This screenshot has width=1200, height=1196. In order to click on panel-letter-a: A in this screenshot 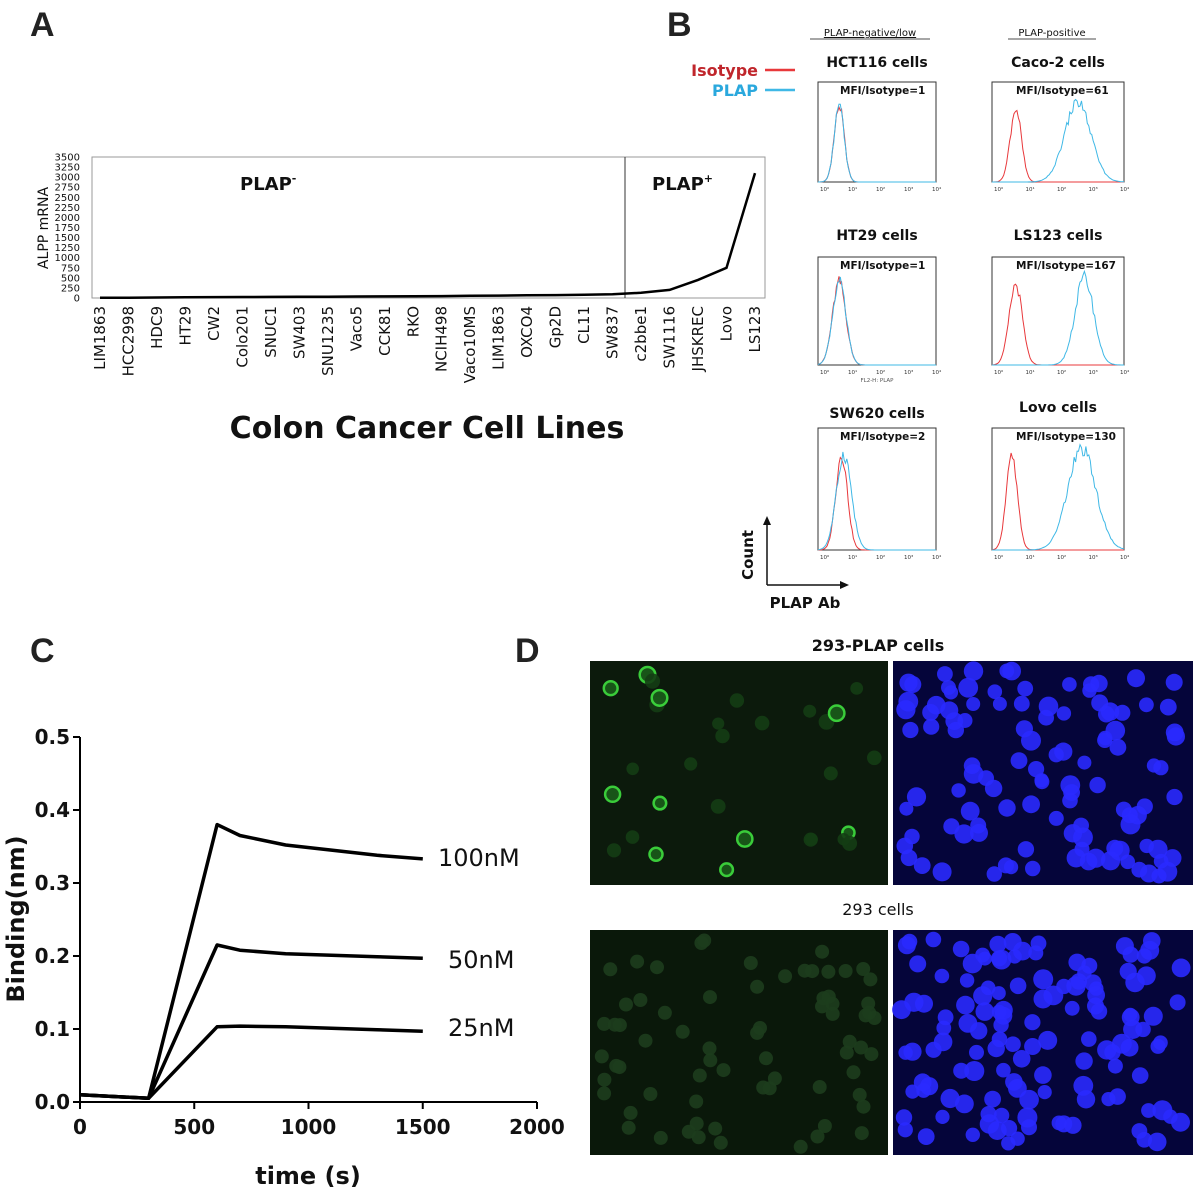, I will do `click(42, 25)`.